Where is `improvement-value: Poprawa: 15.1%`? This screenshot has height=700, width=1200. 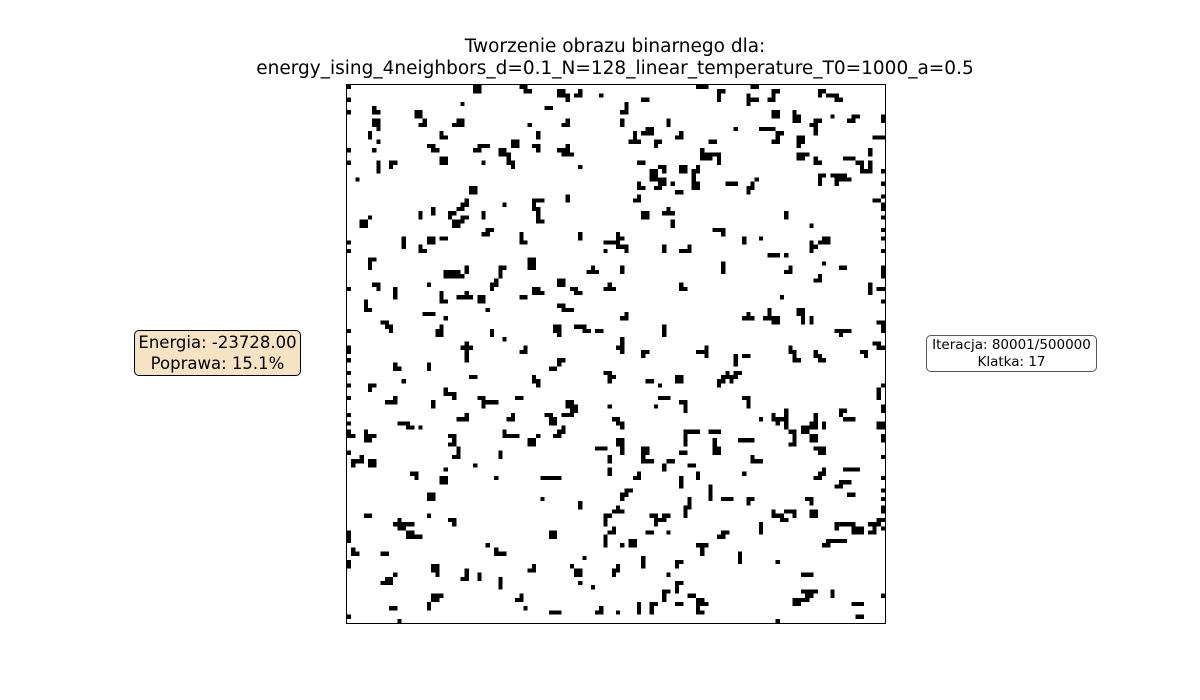 improvement-value: Poprawa: 15.1% is located at coordinates (217, 363).